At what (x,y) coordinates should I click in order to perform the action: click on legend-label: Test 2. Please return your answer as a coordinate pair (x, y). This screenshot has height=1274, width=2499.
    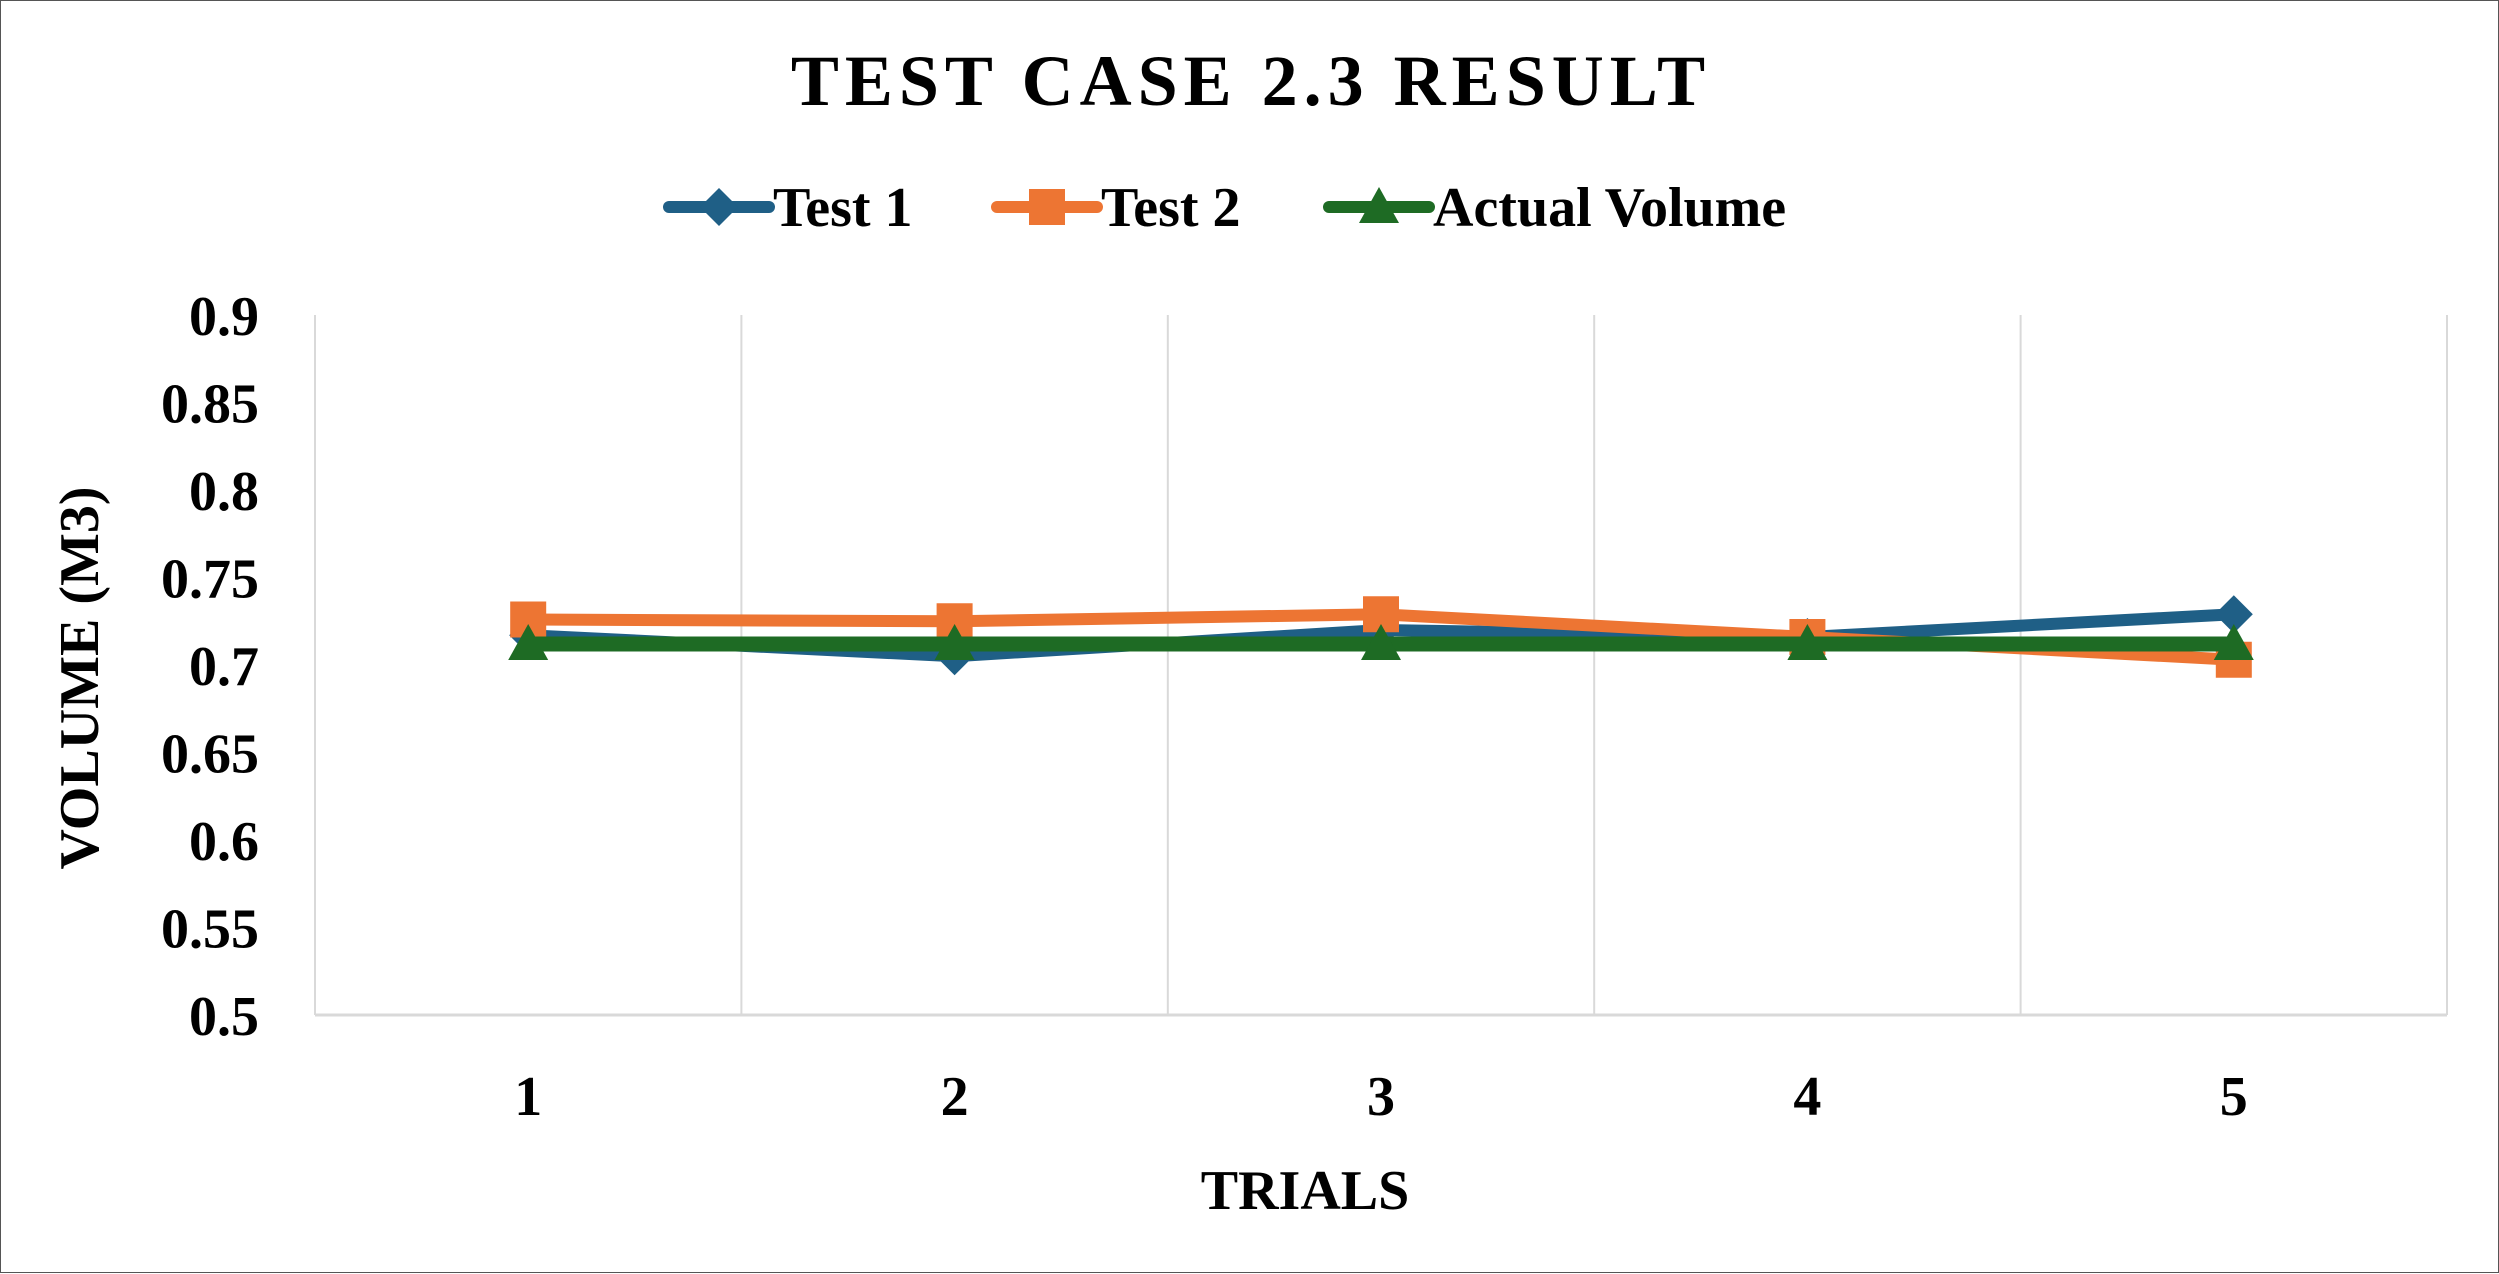
    Looking at the image, I should click on (1171, 208).